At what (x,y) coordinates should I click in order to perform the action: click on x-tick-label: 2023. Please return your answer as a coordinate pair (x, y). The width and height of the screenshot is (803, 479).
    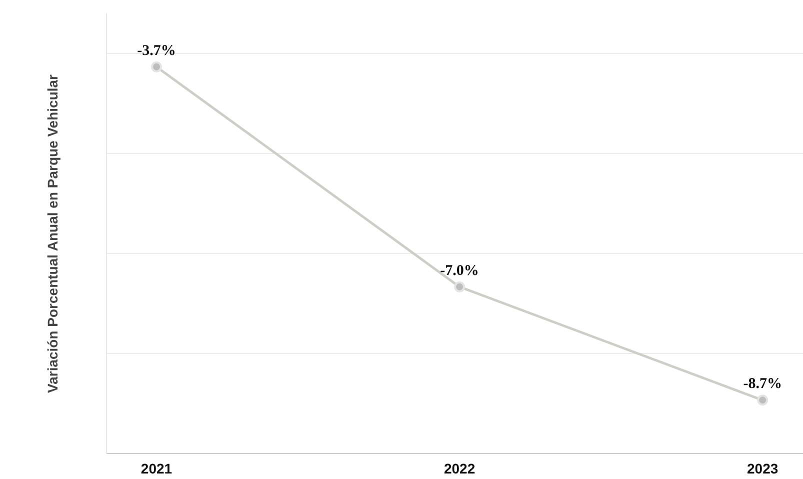
    Looking at the image, I should click on (762, 468).